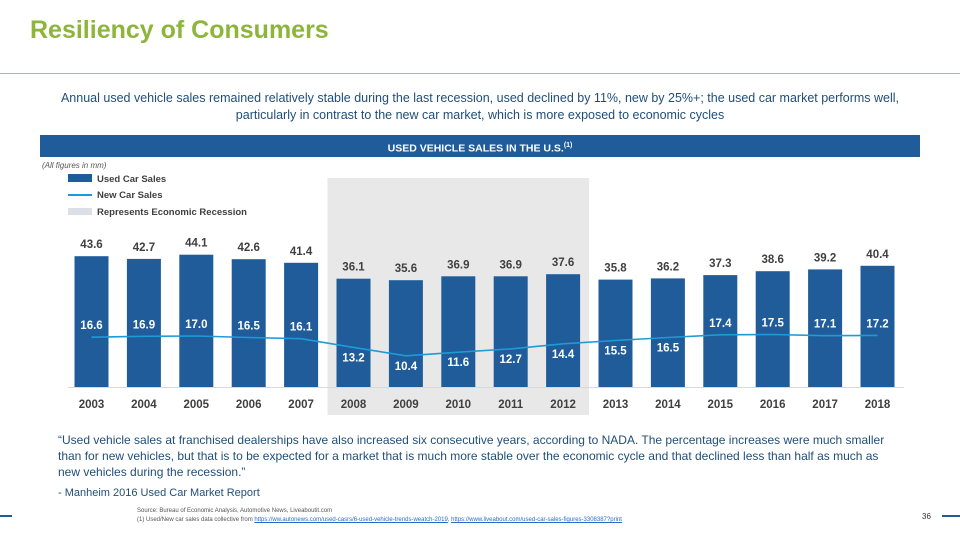 The height and width of the screenshot is (540, 960). I want to click on used-sales-data-label: 40.4, so click(877, 255).